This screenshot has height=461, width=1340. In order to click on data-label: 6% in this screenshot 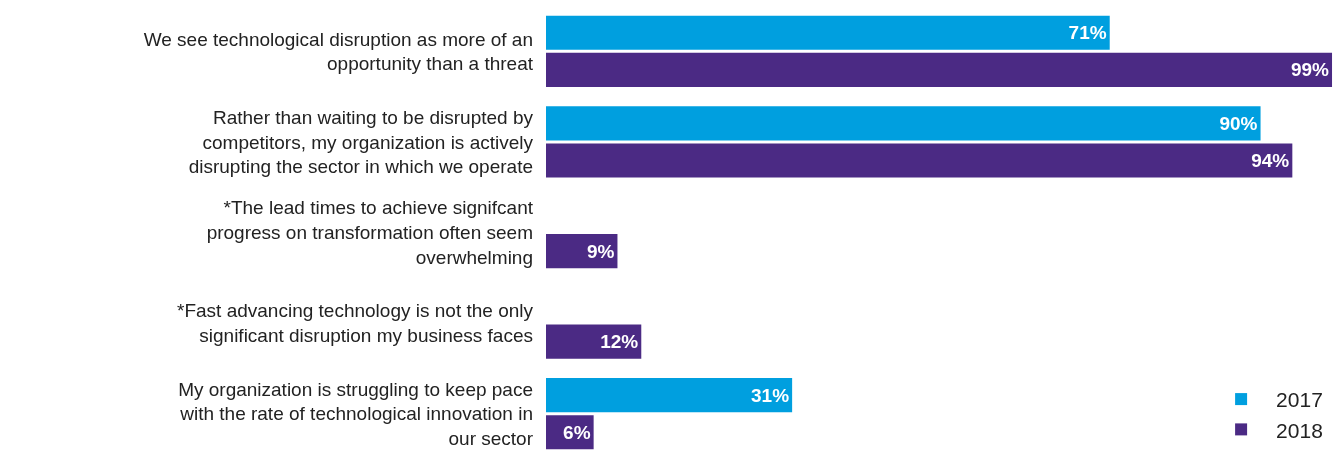, I will do `click(577, 432)`.